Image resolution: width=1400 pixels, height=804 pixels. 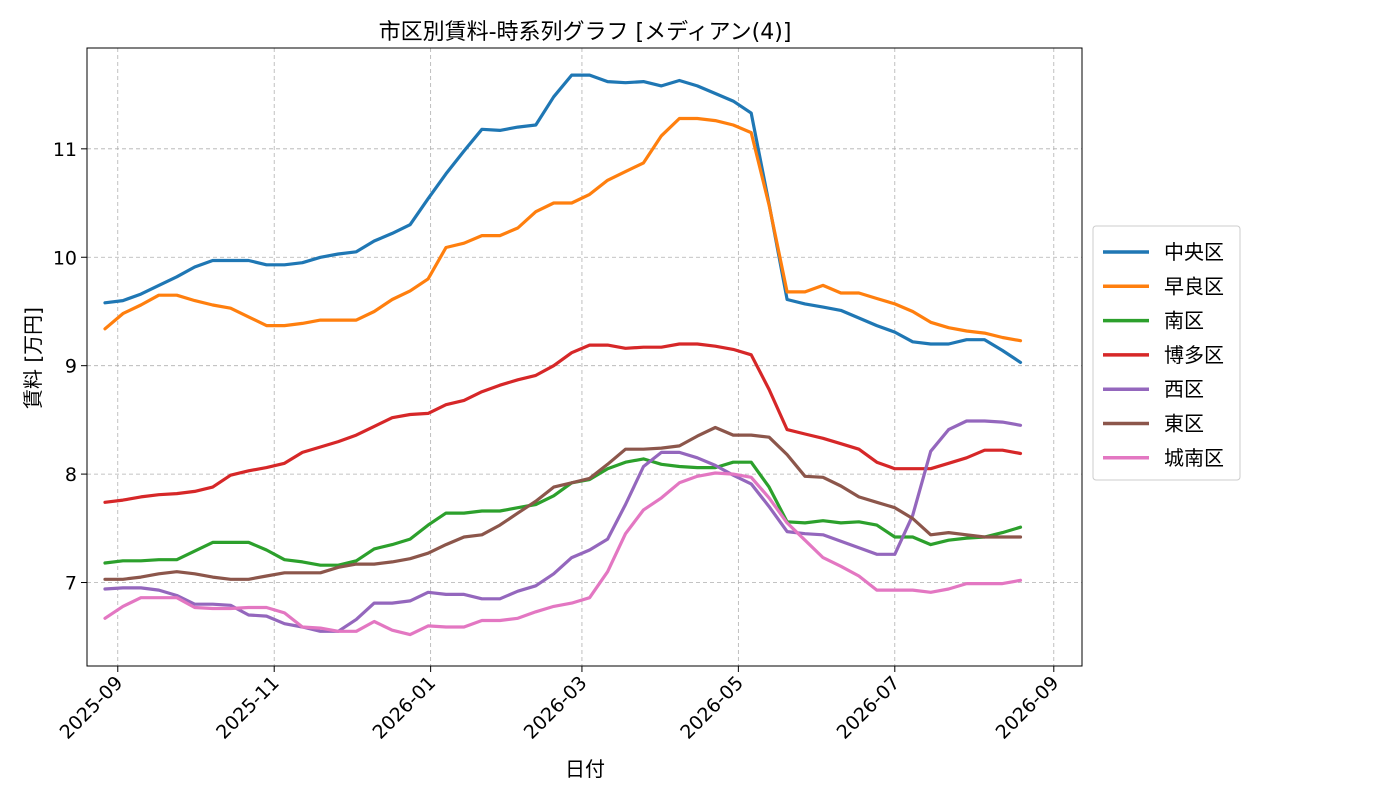 What do you see at coordinates (404, 708) in the screenshot?
I see `x-tick-label: 2026-01` at bounding box center [404, 708].